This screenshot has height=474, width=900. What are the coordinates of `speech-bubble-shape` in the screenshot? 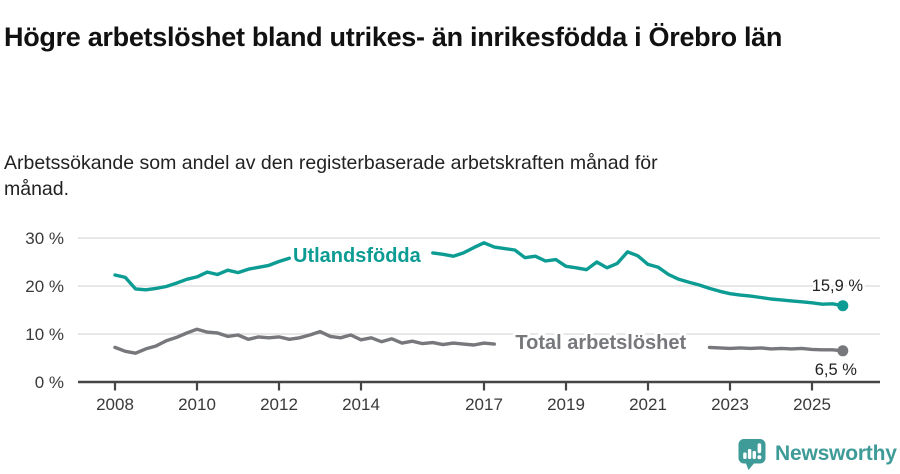 It's located at (752, 454).